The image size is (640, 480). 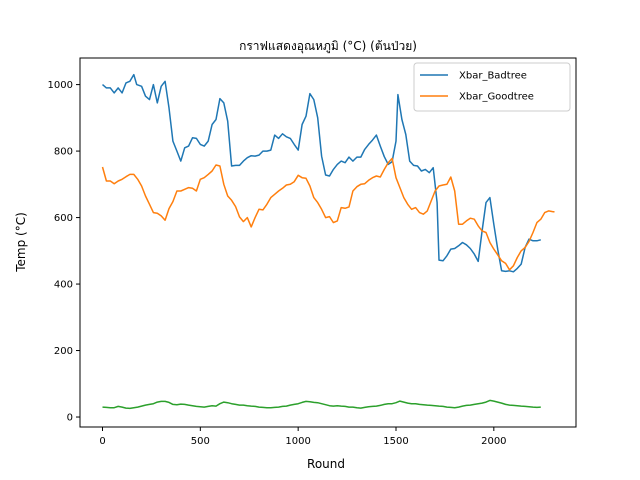 I want to click on legend-label: Xbar_Goodtree, so click(x=496, y=97).